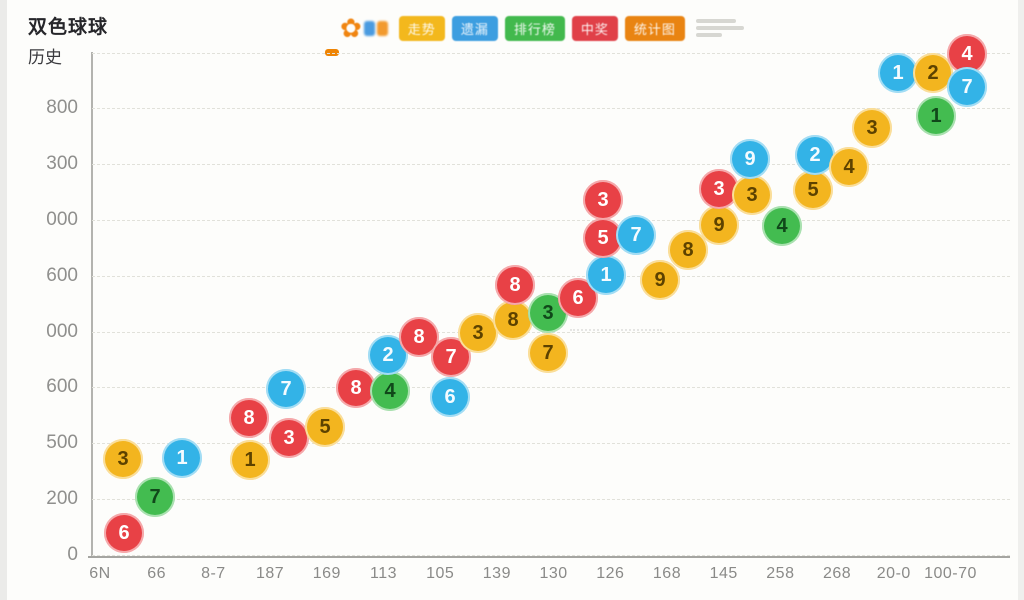  Describe the element at coordinates (383, 573) in the screenshot. I see `x-axis-tick-label: 113` at that location.